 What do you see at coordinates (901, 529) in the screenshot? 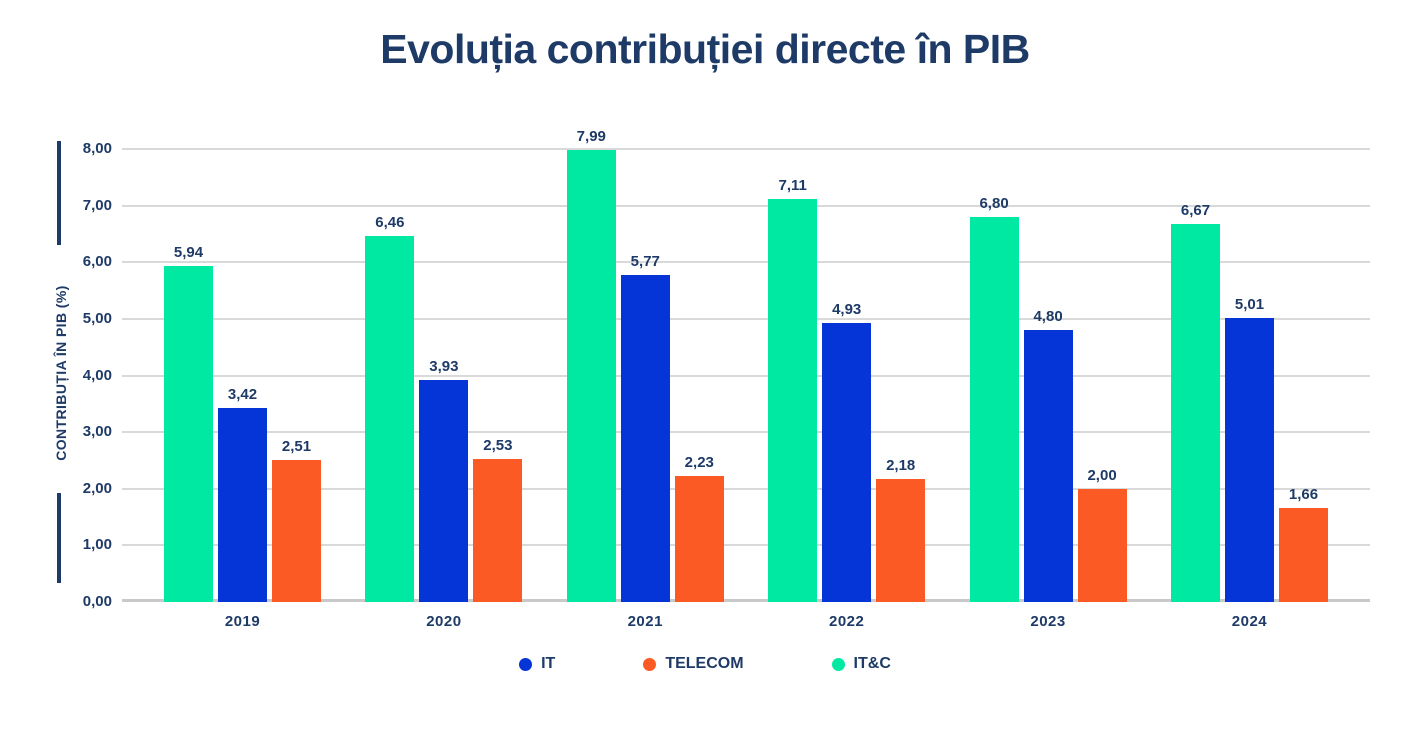
I see `bar-telecom-2022: 2,18` at bounding box center [901, 529].